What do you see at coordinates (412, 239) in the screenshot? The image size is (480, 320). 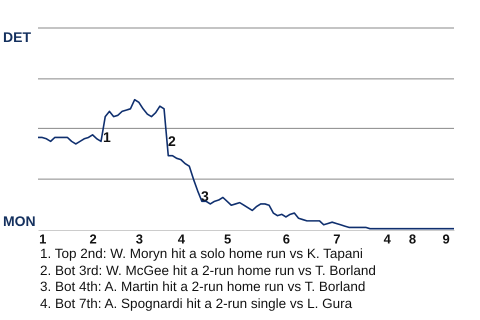 I see `x-tick-label: 8` at bounding box center [412, 239].